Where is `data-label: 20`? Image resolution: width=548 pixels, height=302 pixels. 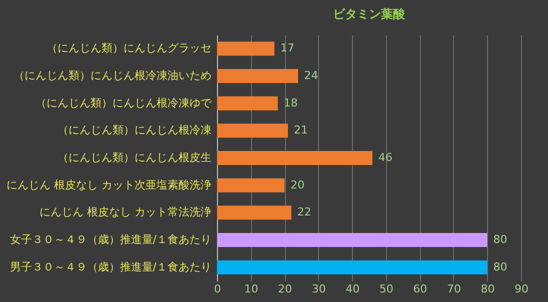 data-label: 20 is located at coordinates (297, 185).